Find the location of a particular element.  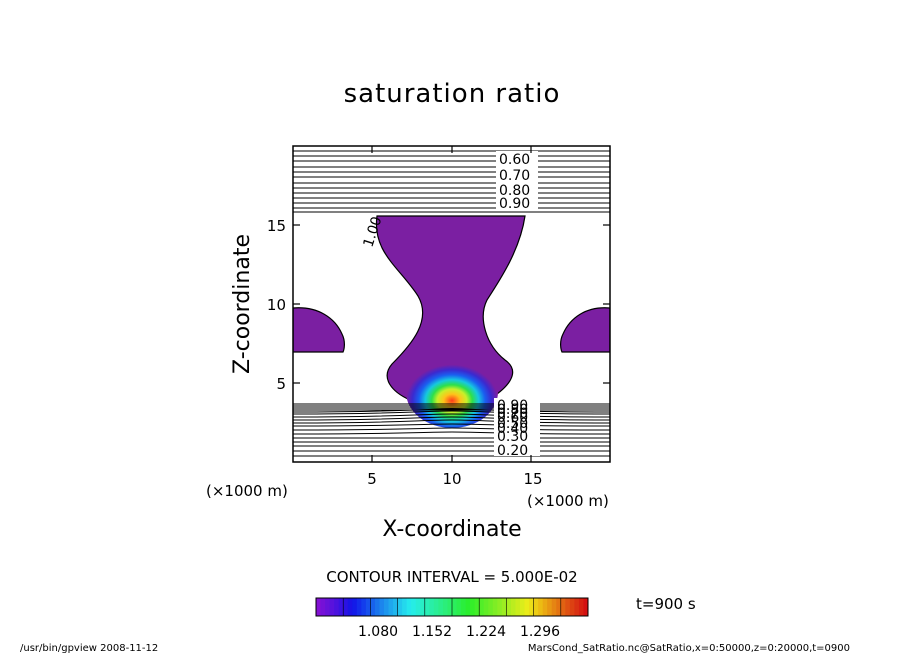

contour-label-lower-3: 0.70 is located at coordinates (512, 414).